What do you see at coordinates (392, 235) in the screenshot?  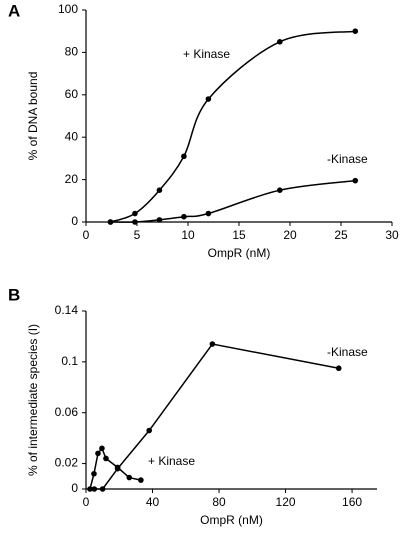 I see `x-tick-label: 30` at bounding box center [392, 235].